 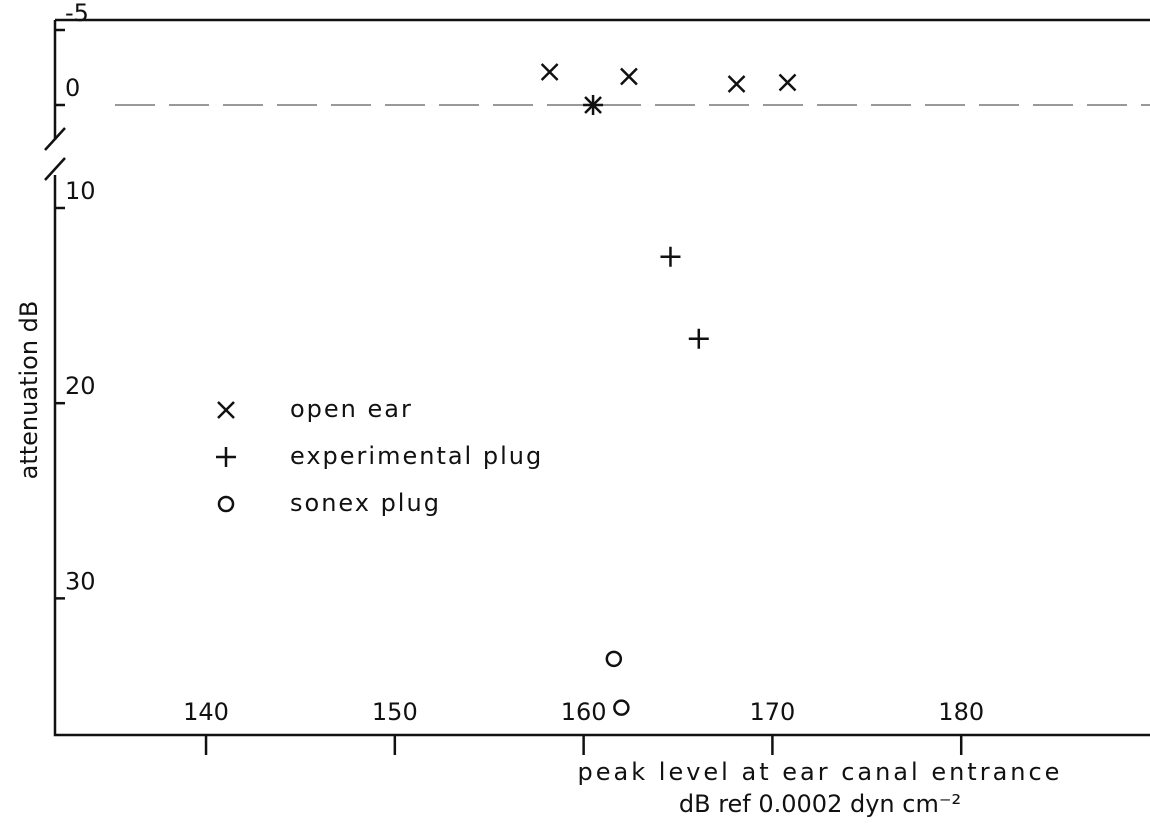 What do you see at coordinates (395, 712) in the screenshot?
I see `x-tick-label: 150` at bounding box center [395, 712].